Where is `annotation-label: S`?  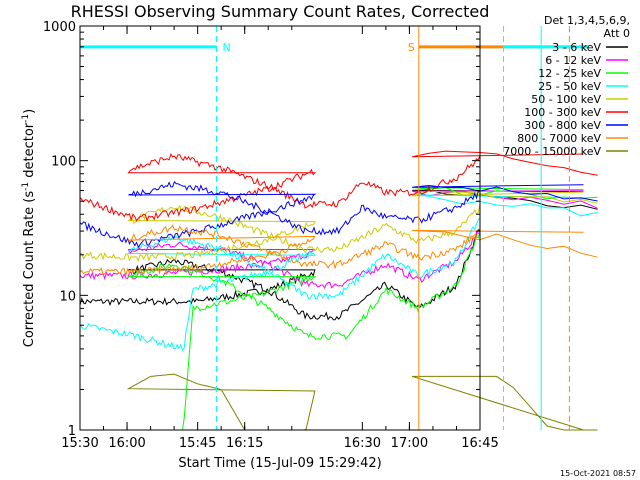 annotation-label: S is located at coordinates (411, 47).